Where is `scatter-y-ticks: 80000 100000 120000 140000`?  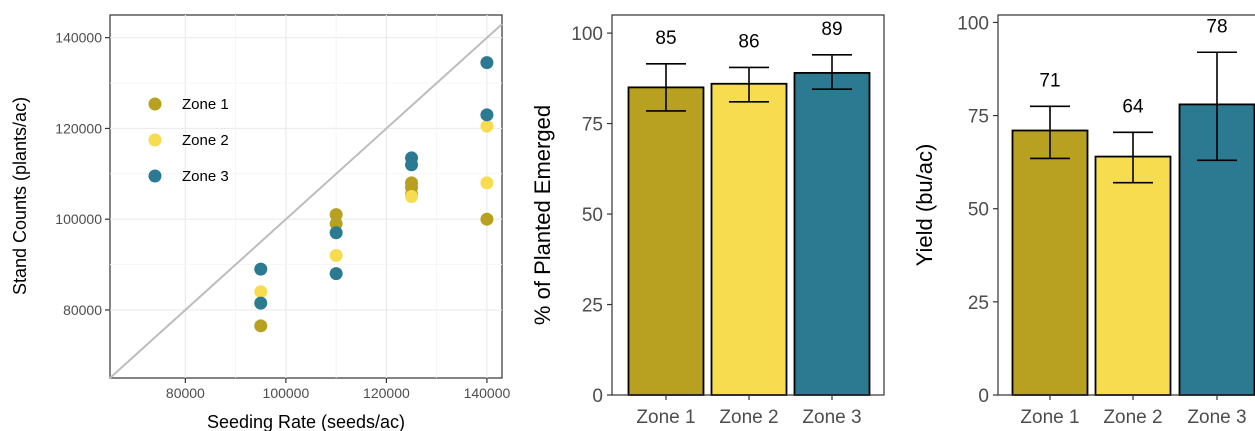
scatter-y-ticks: 80000 100000 120000 140000 is located at coordinates (82, 174).